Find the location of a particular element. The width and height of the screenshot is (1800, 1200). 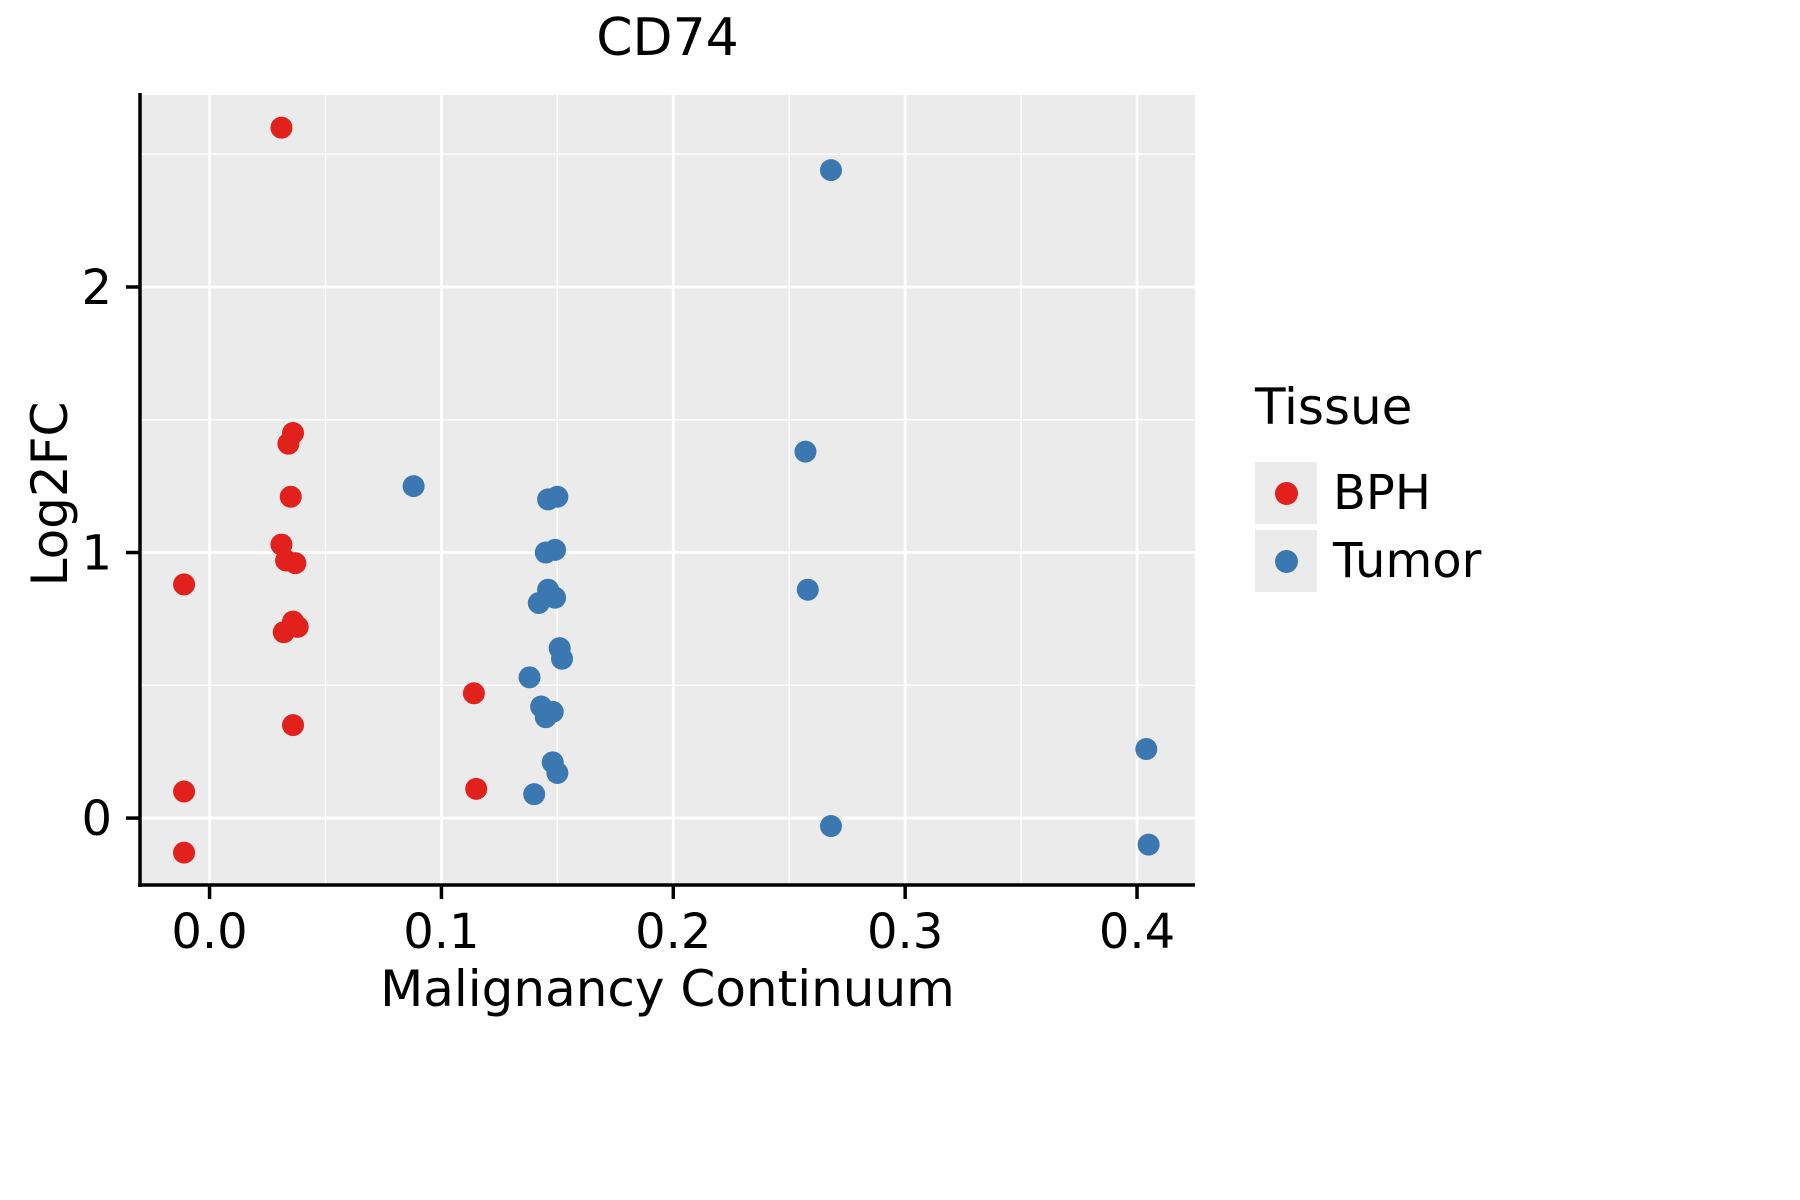

legend: Tissue BPH Tumor is located at coordinates (1368, 488).